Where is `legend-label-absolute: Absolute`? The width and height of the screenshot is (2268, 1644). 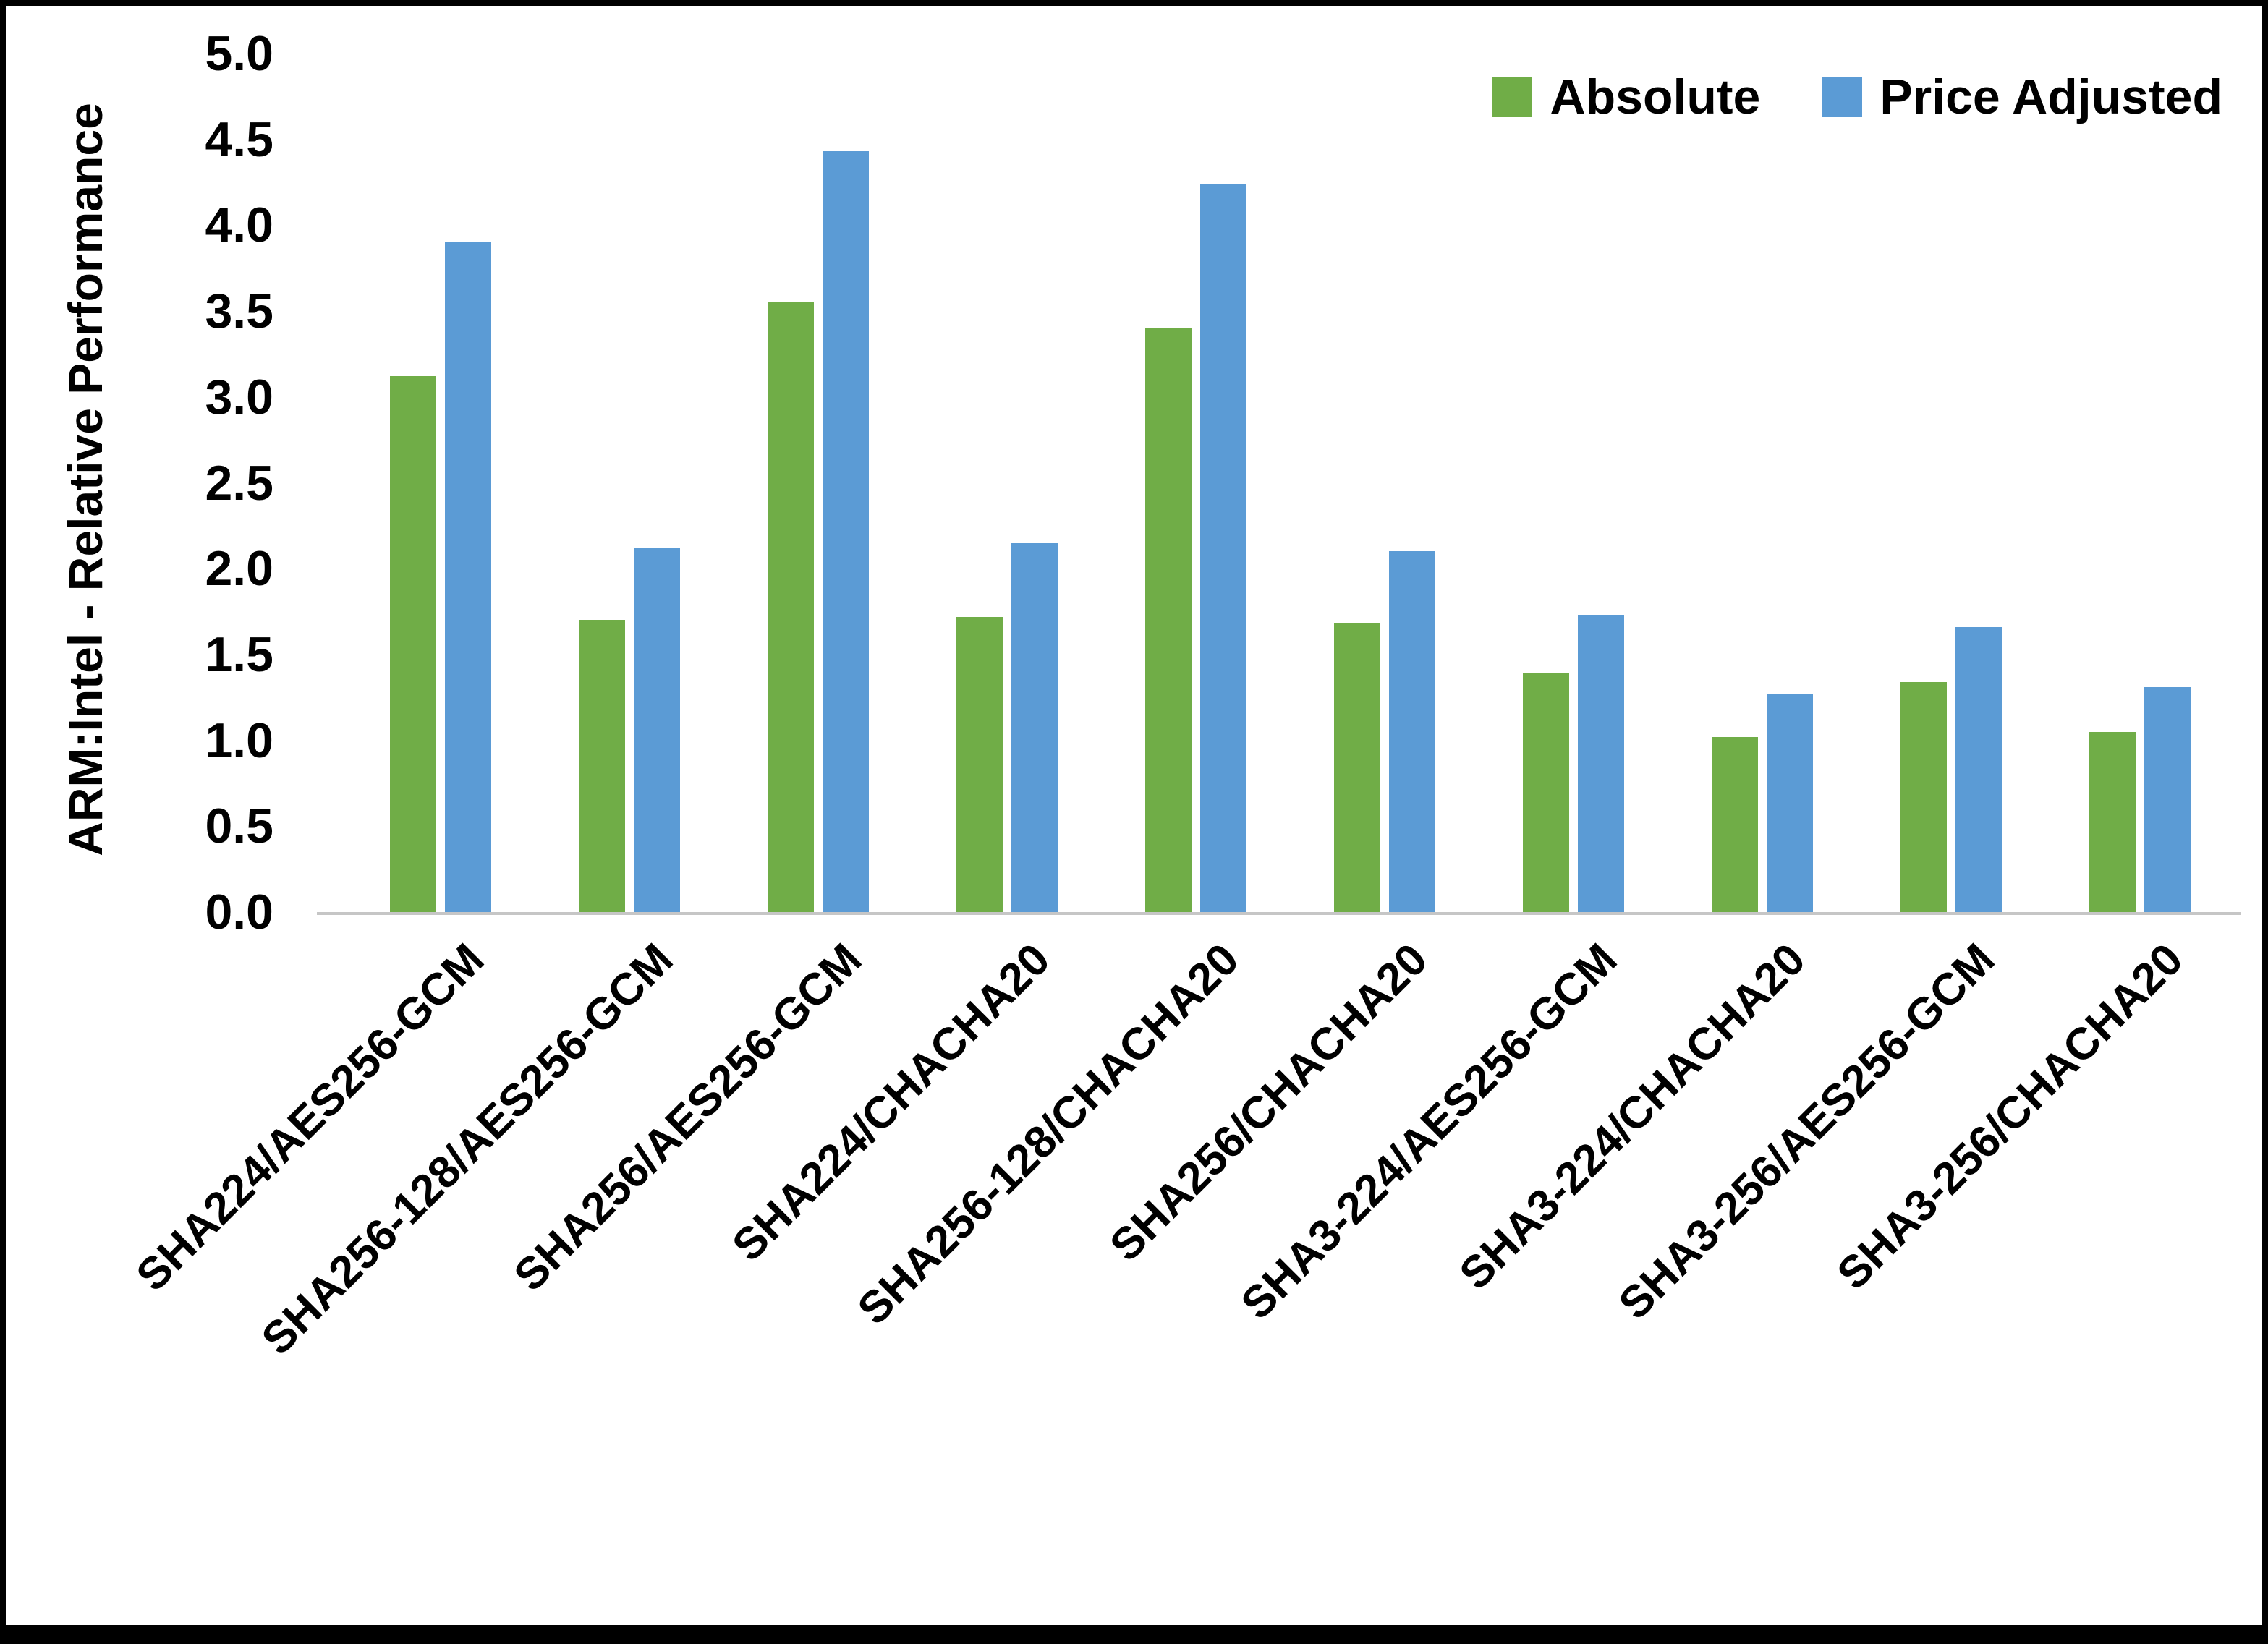 legend-label-absolute: Absolute is located at coordinates (1656, 96).